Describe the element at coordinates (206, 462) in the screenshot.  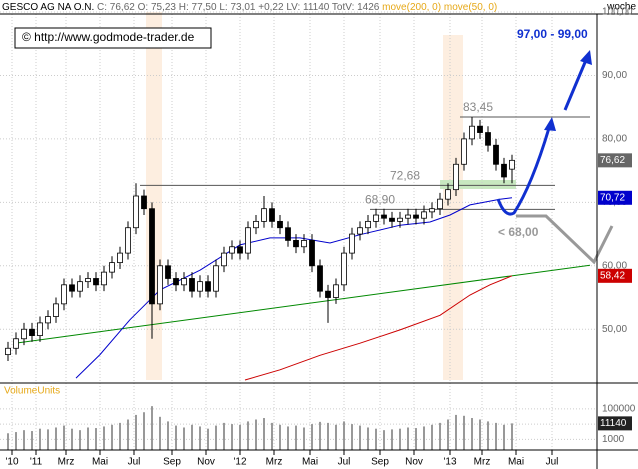
I see `x-tick-label: Nov` at that location.